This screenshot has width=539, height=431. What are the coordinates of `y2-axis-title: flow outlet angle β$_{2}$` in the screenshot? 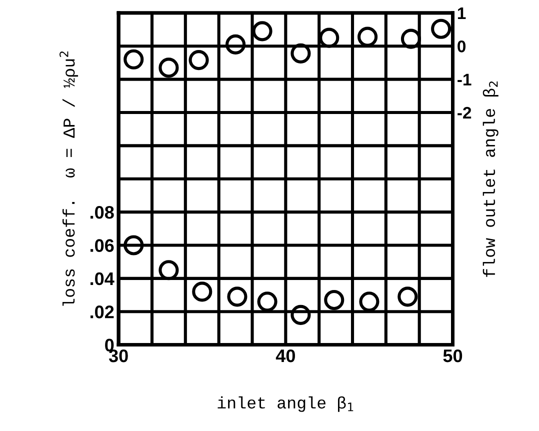 It's located at (490, 179).